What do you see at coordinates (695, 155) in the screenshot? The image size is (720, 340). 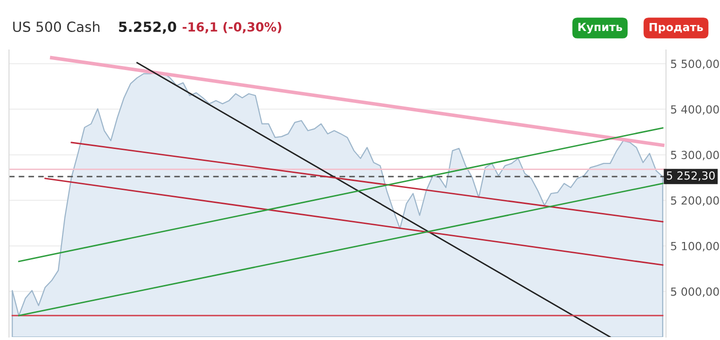 I see `y-tick-label: 5 300,00` at bounding box center [695, 155].